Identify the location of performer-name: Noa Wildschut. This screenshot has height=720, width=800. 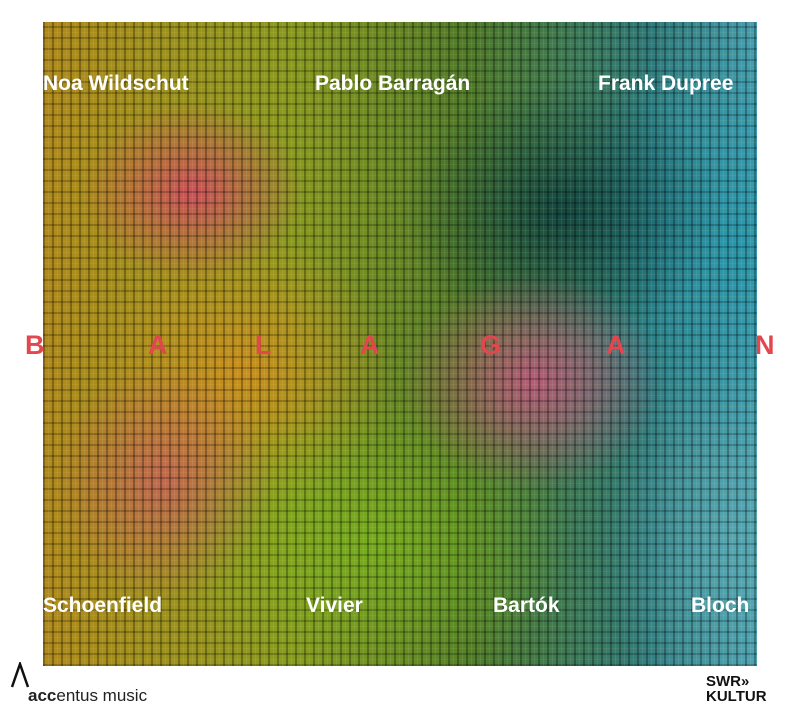
(116, 83).